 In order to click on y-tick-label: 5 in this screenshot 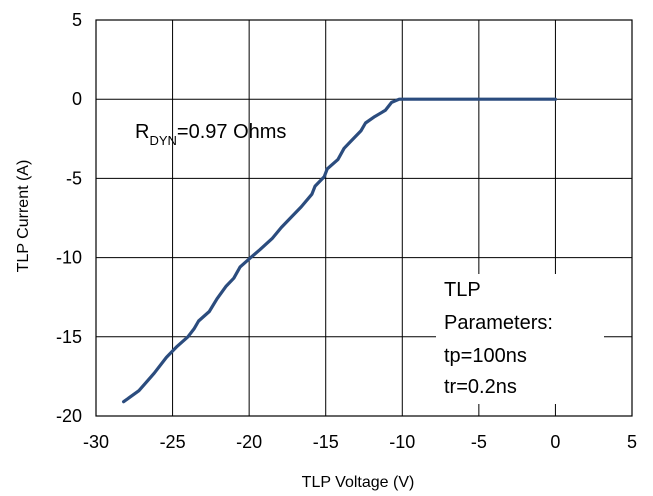, I will do `click(77, 20)`.